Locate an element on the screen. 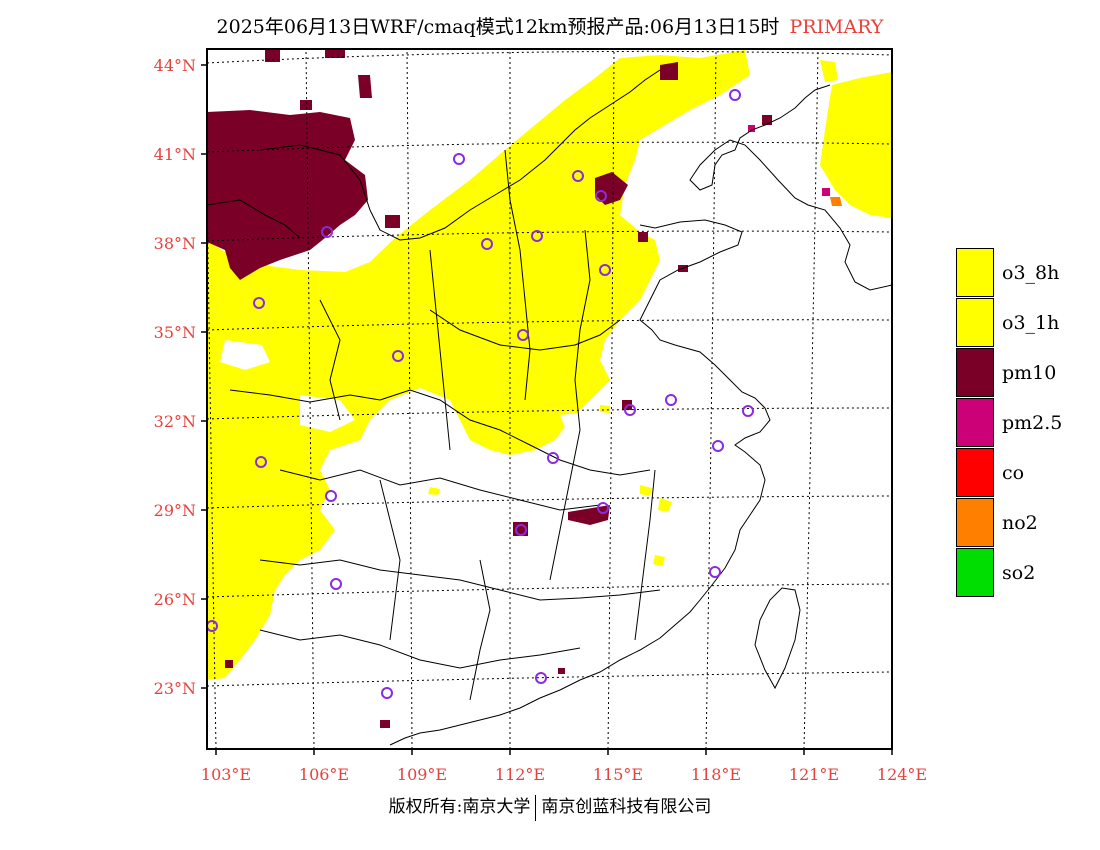  lon-label: 112°E is located at coordinates (520, 774).